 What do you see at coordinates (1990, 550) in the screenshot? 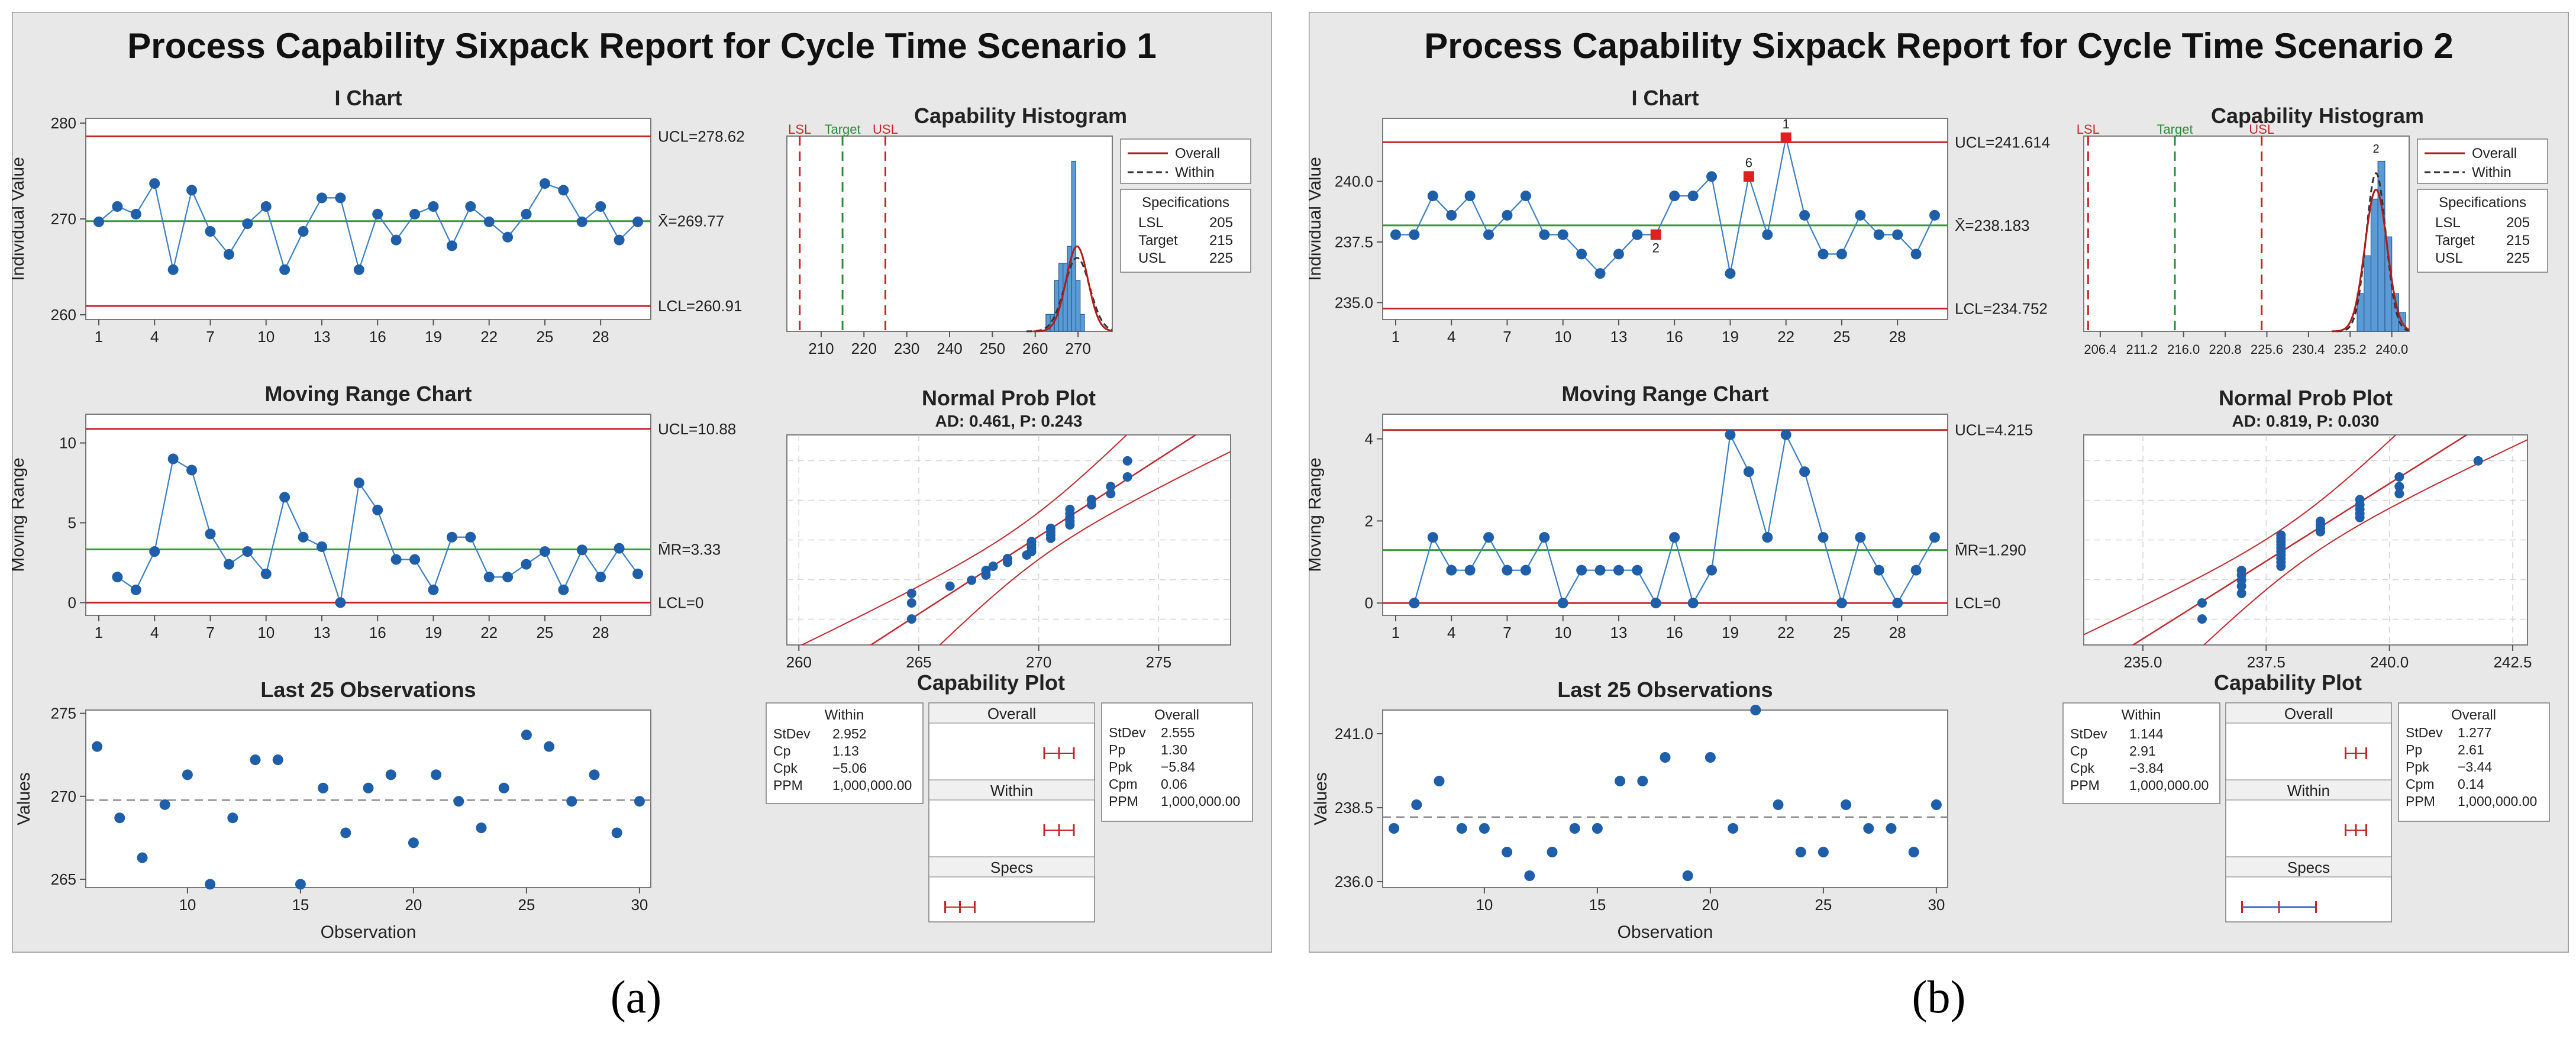
I see `mrchart-cl-label: M̄R=1.290` at bounding box center [1990, 550].